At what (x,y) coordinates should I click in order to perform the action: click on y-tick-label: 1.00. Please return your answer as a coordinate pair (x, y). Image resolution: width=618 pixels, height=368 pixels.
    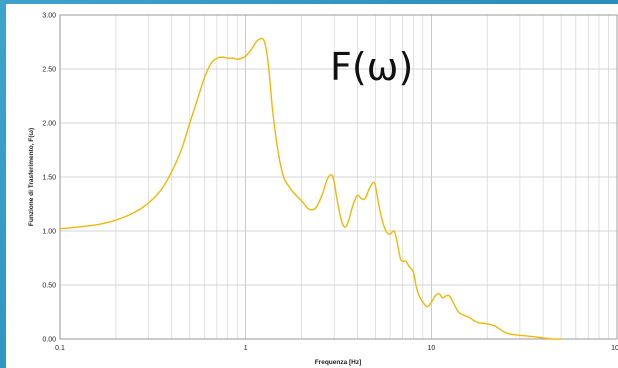
    Looking at the image, I should click on (49, 232).